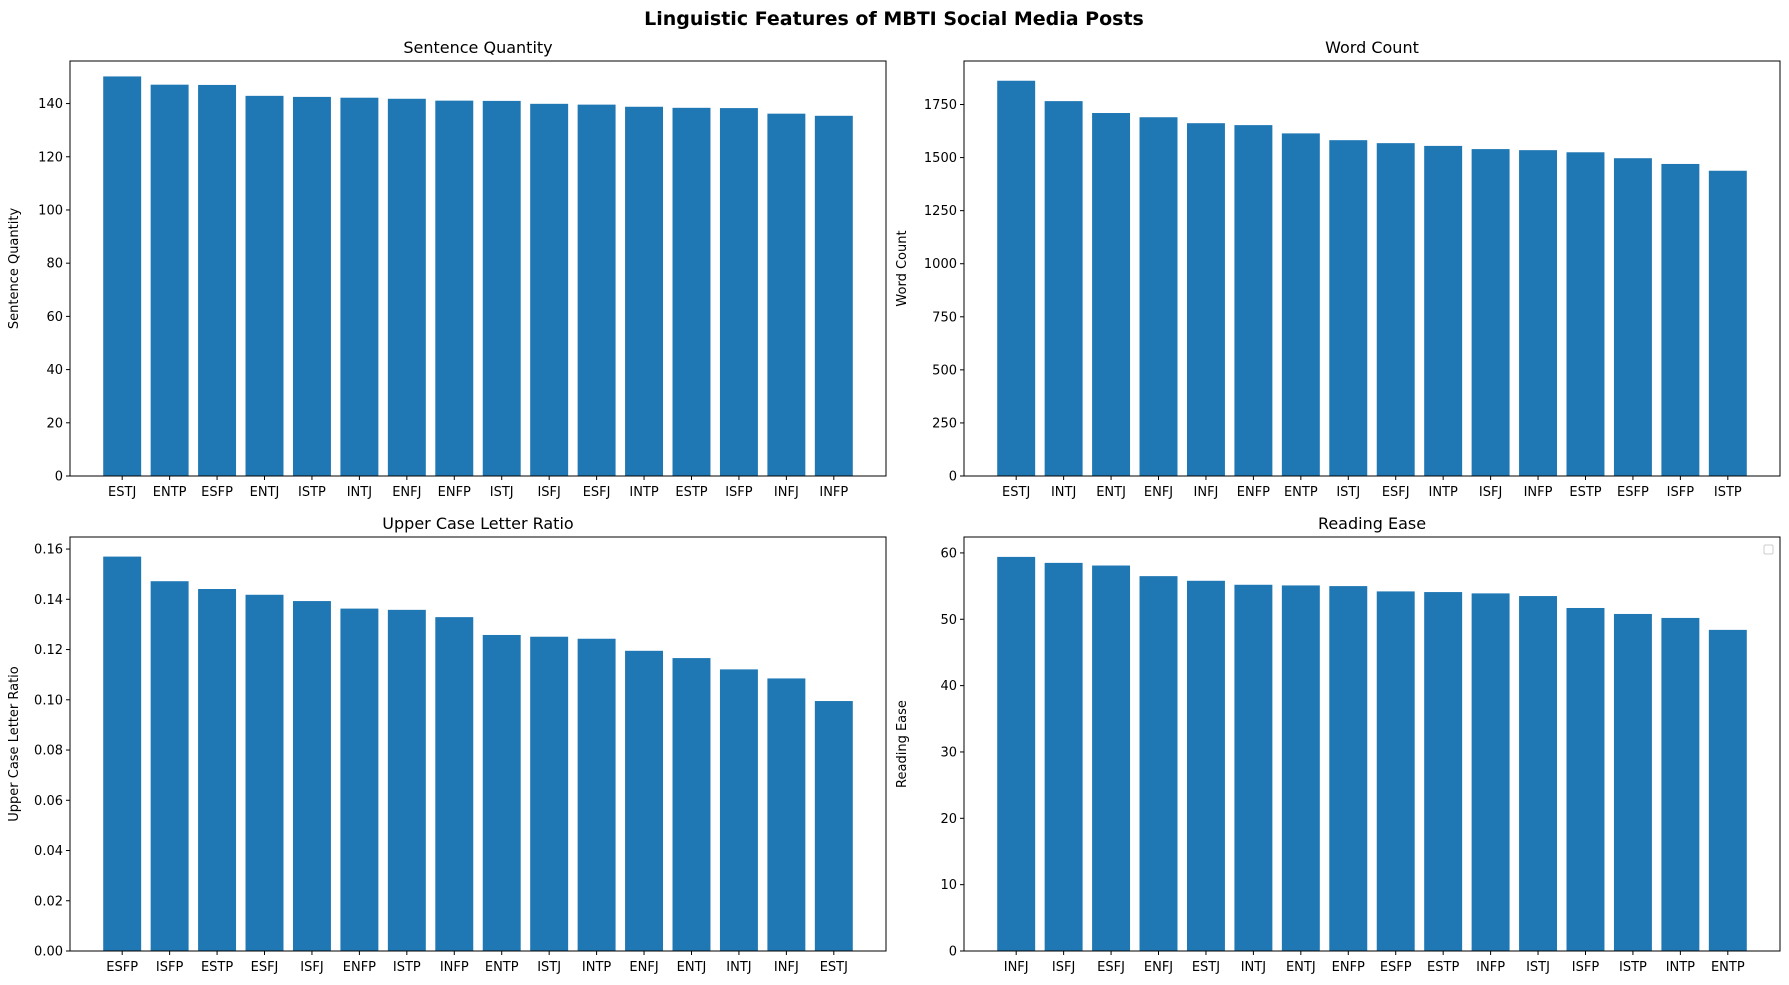  Describe the element at coordinates (902, 268) in the screenshot. I see `y-axis-label: Word Count` at that location.